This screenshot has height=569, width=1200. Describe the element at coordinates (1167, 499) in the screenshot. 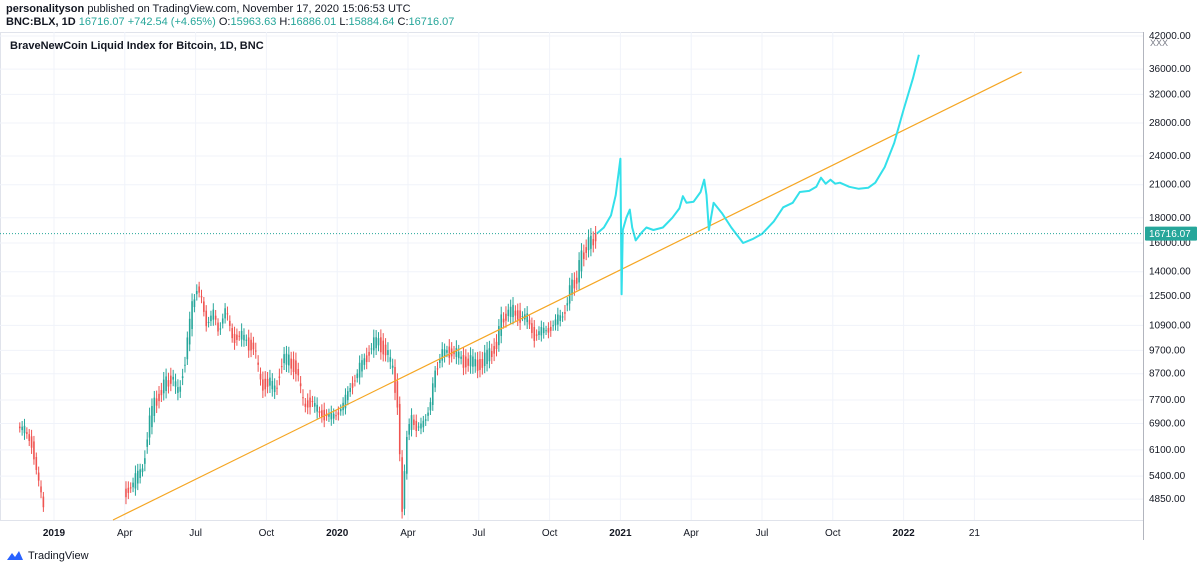

I see `y-tick-label: 4850.00` at that location.